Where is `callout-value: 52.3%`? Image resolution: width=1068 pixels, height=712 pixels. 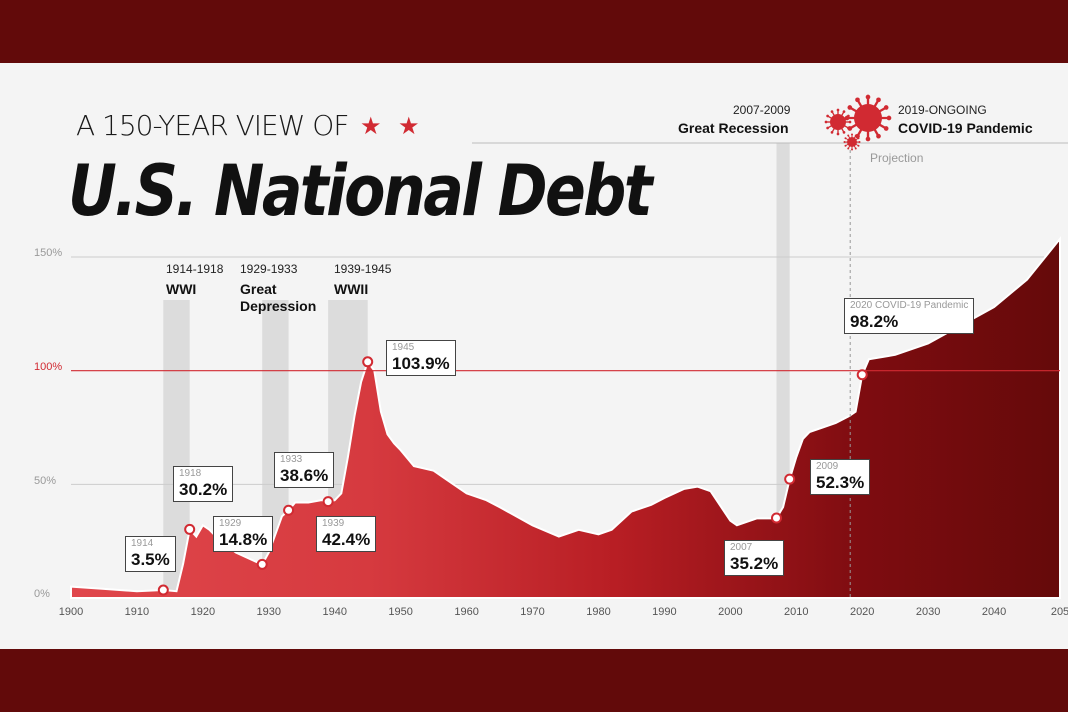
callout-value: 52.3% is located at coordinates (840, 482).